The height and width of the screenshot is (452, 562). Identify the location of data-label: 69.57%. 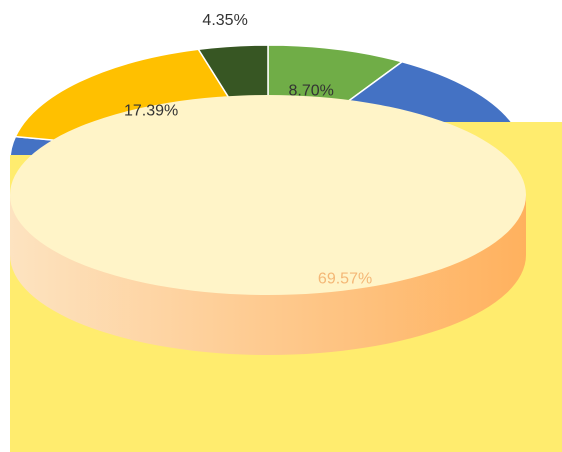
(345, 278).